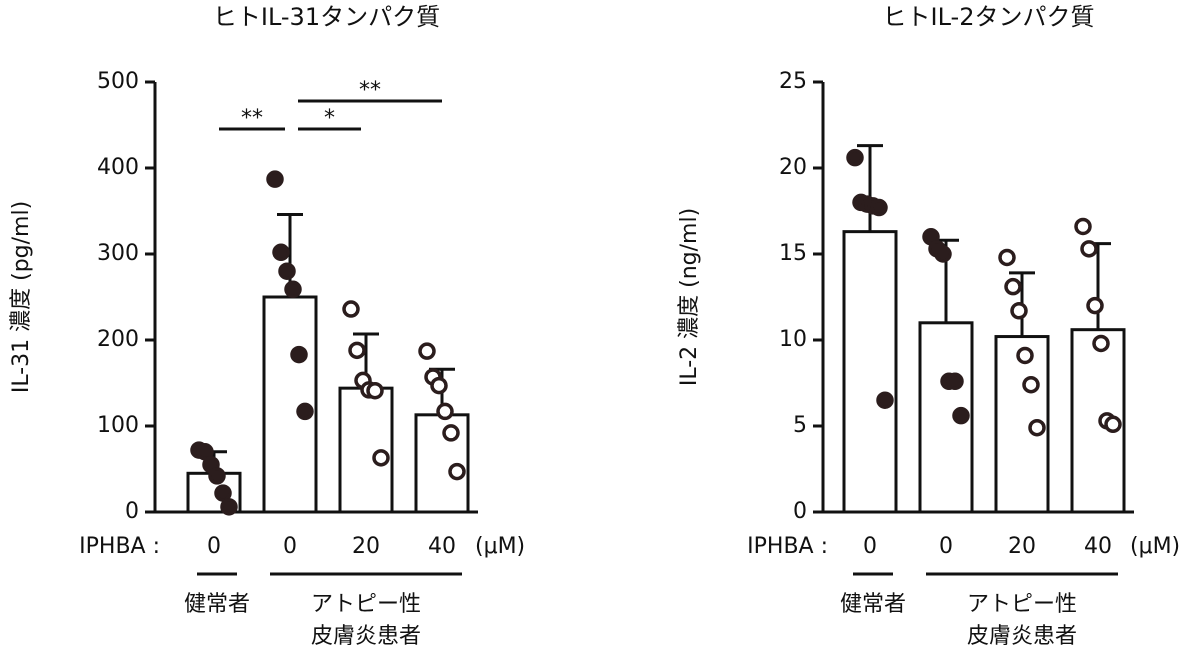  Describe the element at coordinates (793, 81) in the screenshot. I see `y-tick-label: 25` at that location.